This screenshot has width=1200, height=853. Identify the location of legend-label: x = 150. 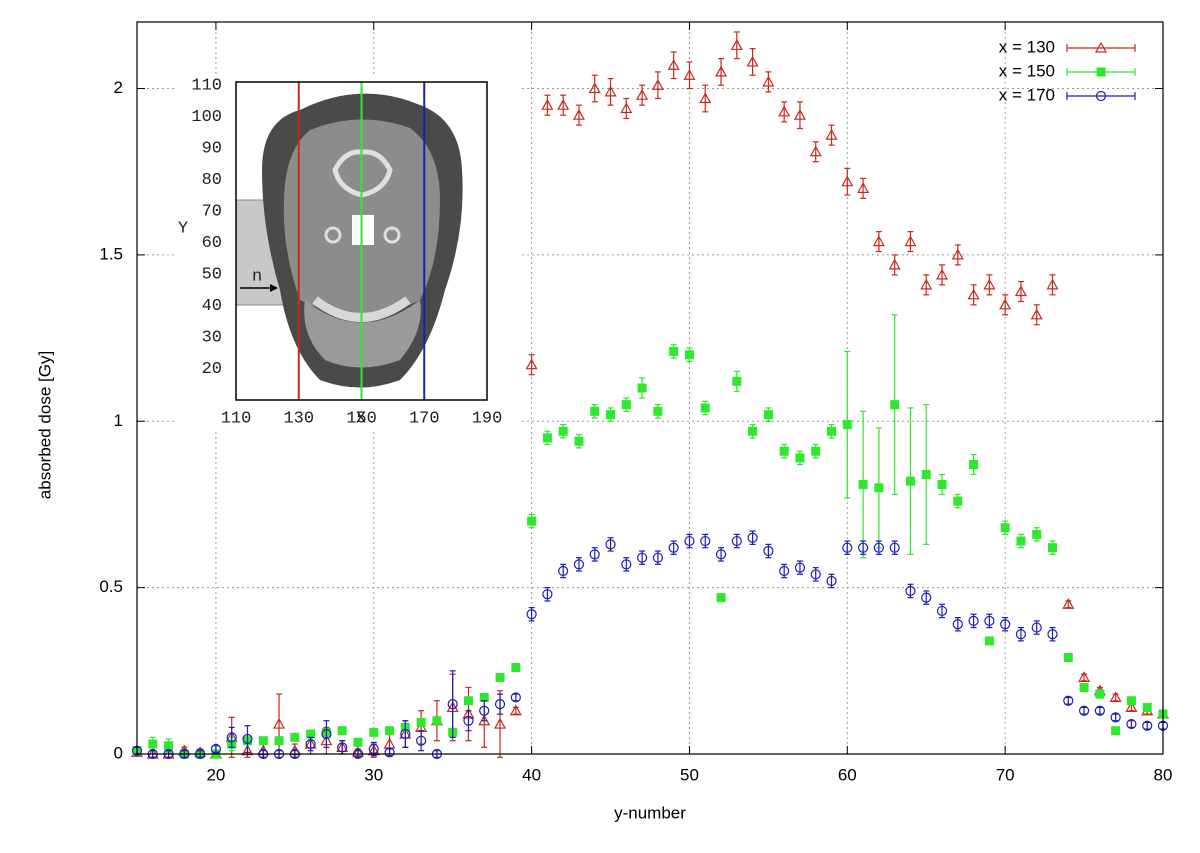
(1027, 70).